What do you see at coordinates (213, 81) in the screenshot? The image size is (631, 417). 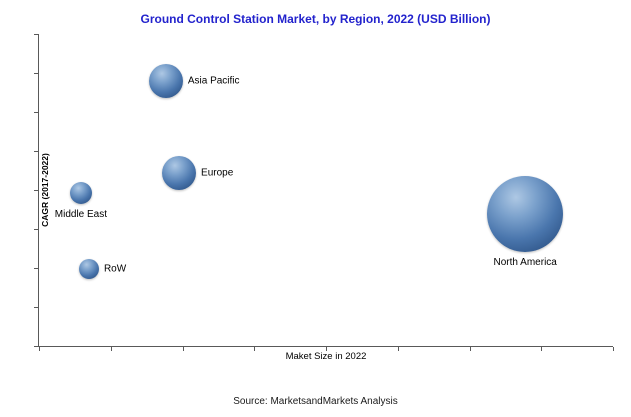 I see `bubble-label-asia-pacific: Asia Pacific` at bounding box center [213, 81].